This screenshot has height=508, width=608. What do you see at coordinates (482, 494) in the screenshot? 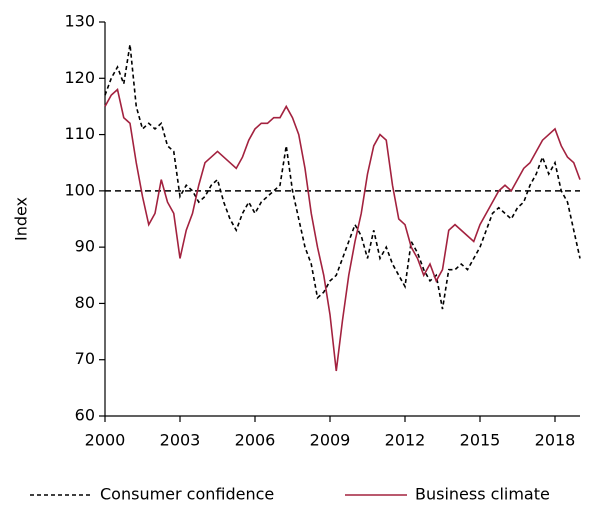
I see `legend-label: Business climate` at bounding box center [482, 494].